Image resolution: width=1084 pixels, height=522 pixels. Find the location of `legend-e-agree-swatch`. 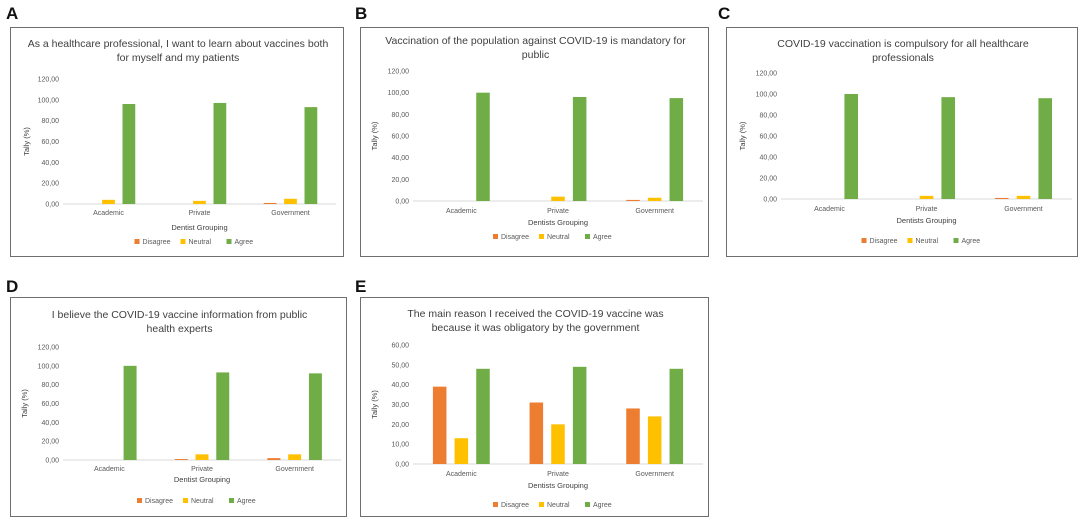

legend-e-agree-swatch is located at coordinates (587, 504).